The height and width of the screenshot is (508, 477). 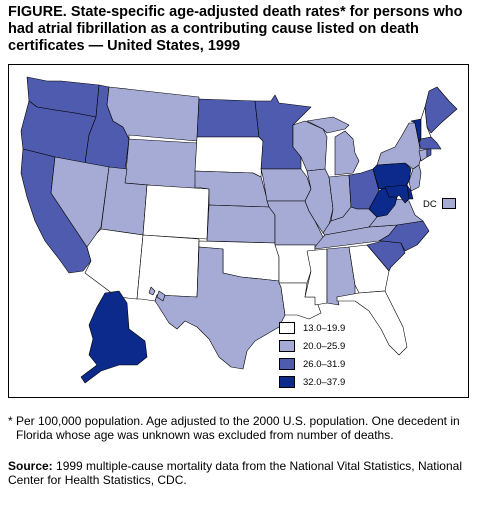 What do you see at coordinates (295, 264) in the screenshot?
I see `state-AR` at bounding box center [295, 264].